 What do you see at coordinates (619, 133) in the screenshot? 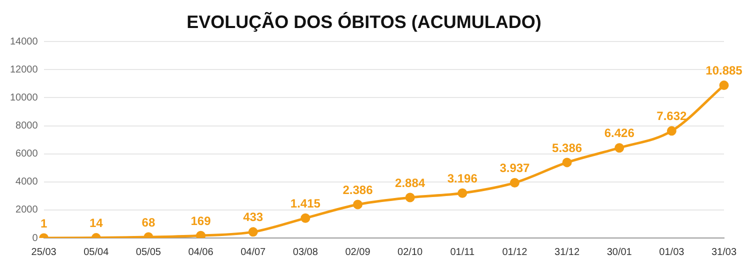
I see `data-label: 6.426` at bounding box center [619, 133].